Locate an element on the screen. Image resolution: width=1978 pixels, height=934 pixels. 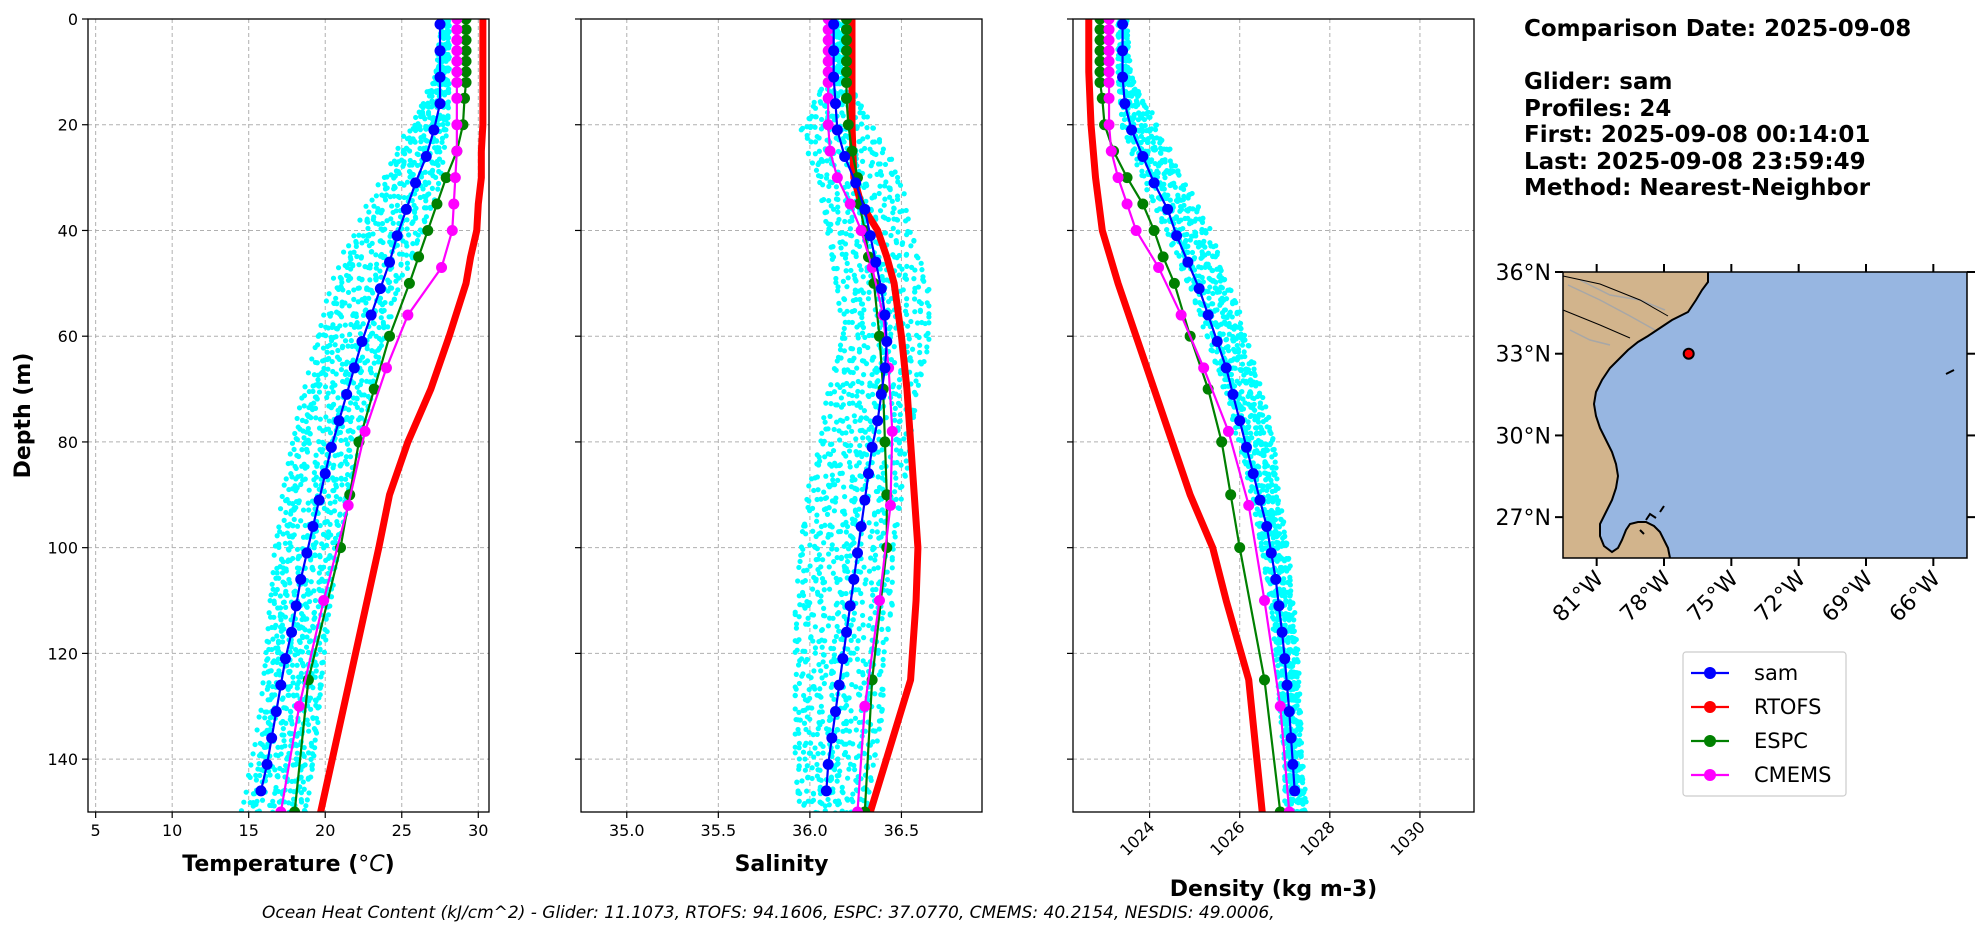
x-axis-label-part: ) is located at coordinates (390, 864).